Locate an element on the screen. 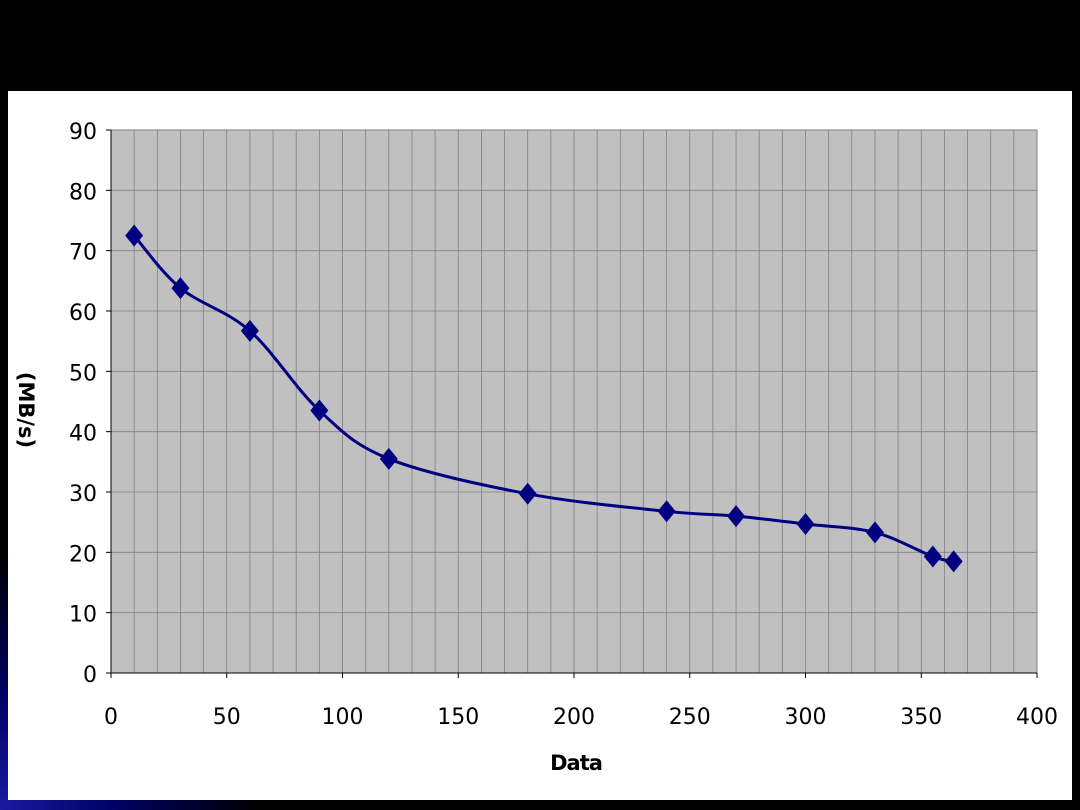  x-tick-label: 100 is located at coordinates (343, 717).